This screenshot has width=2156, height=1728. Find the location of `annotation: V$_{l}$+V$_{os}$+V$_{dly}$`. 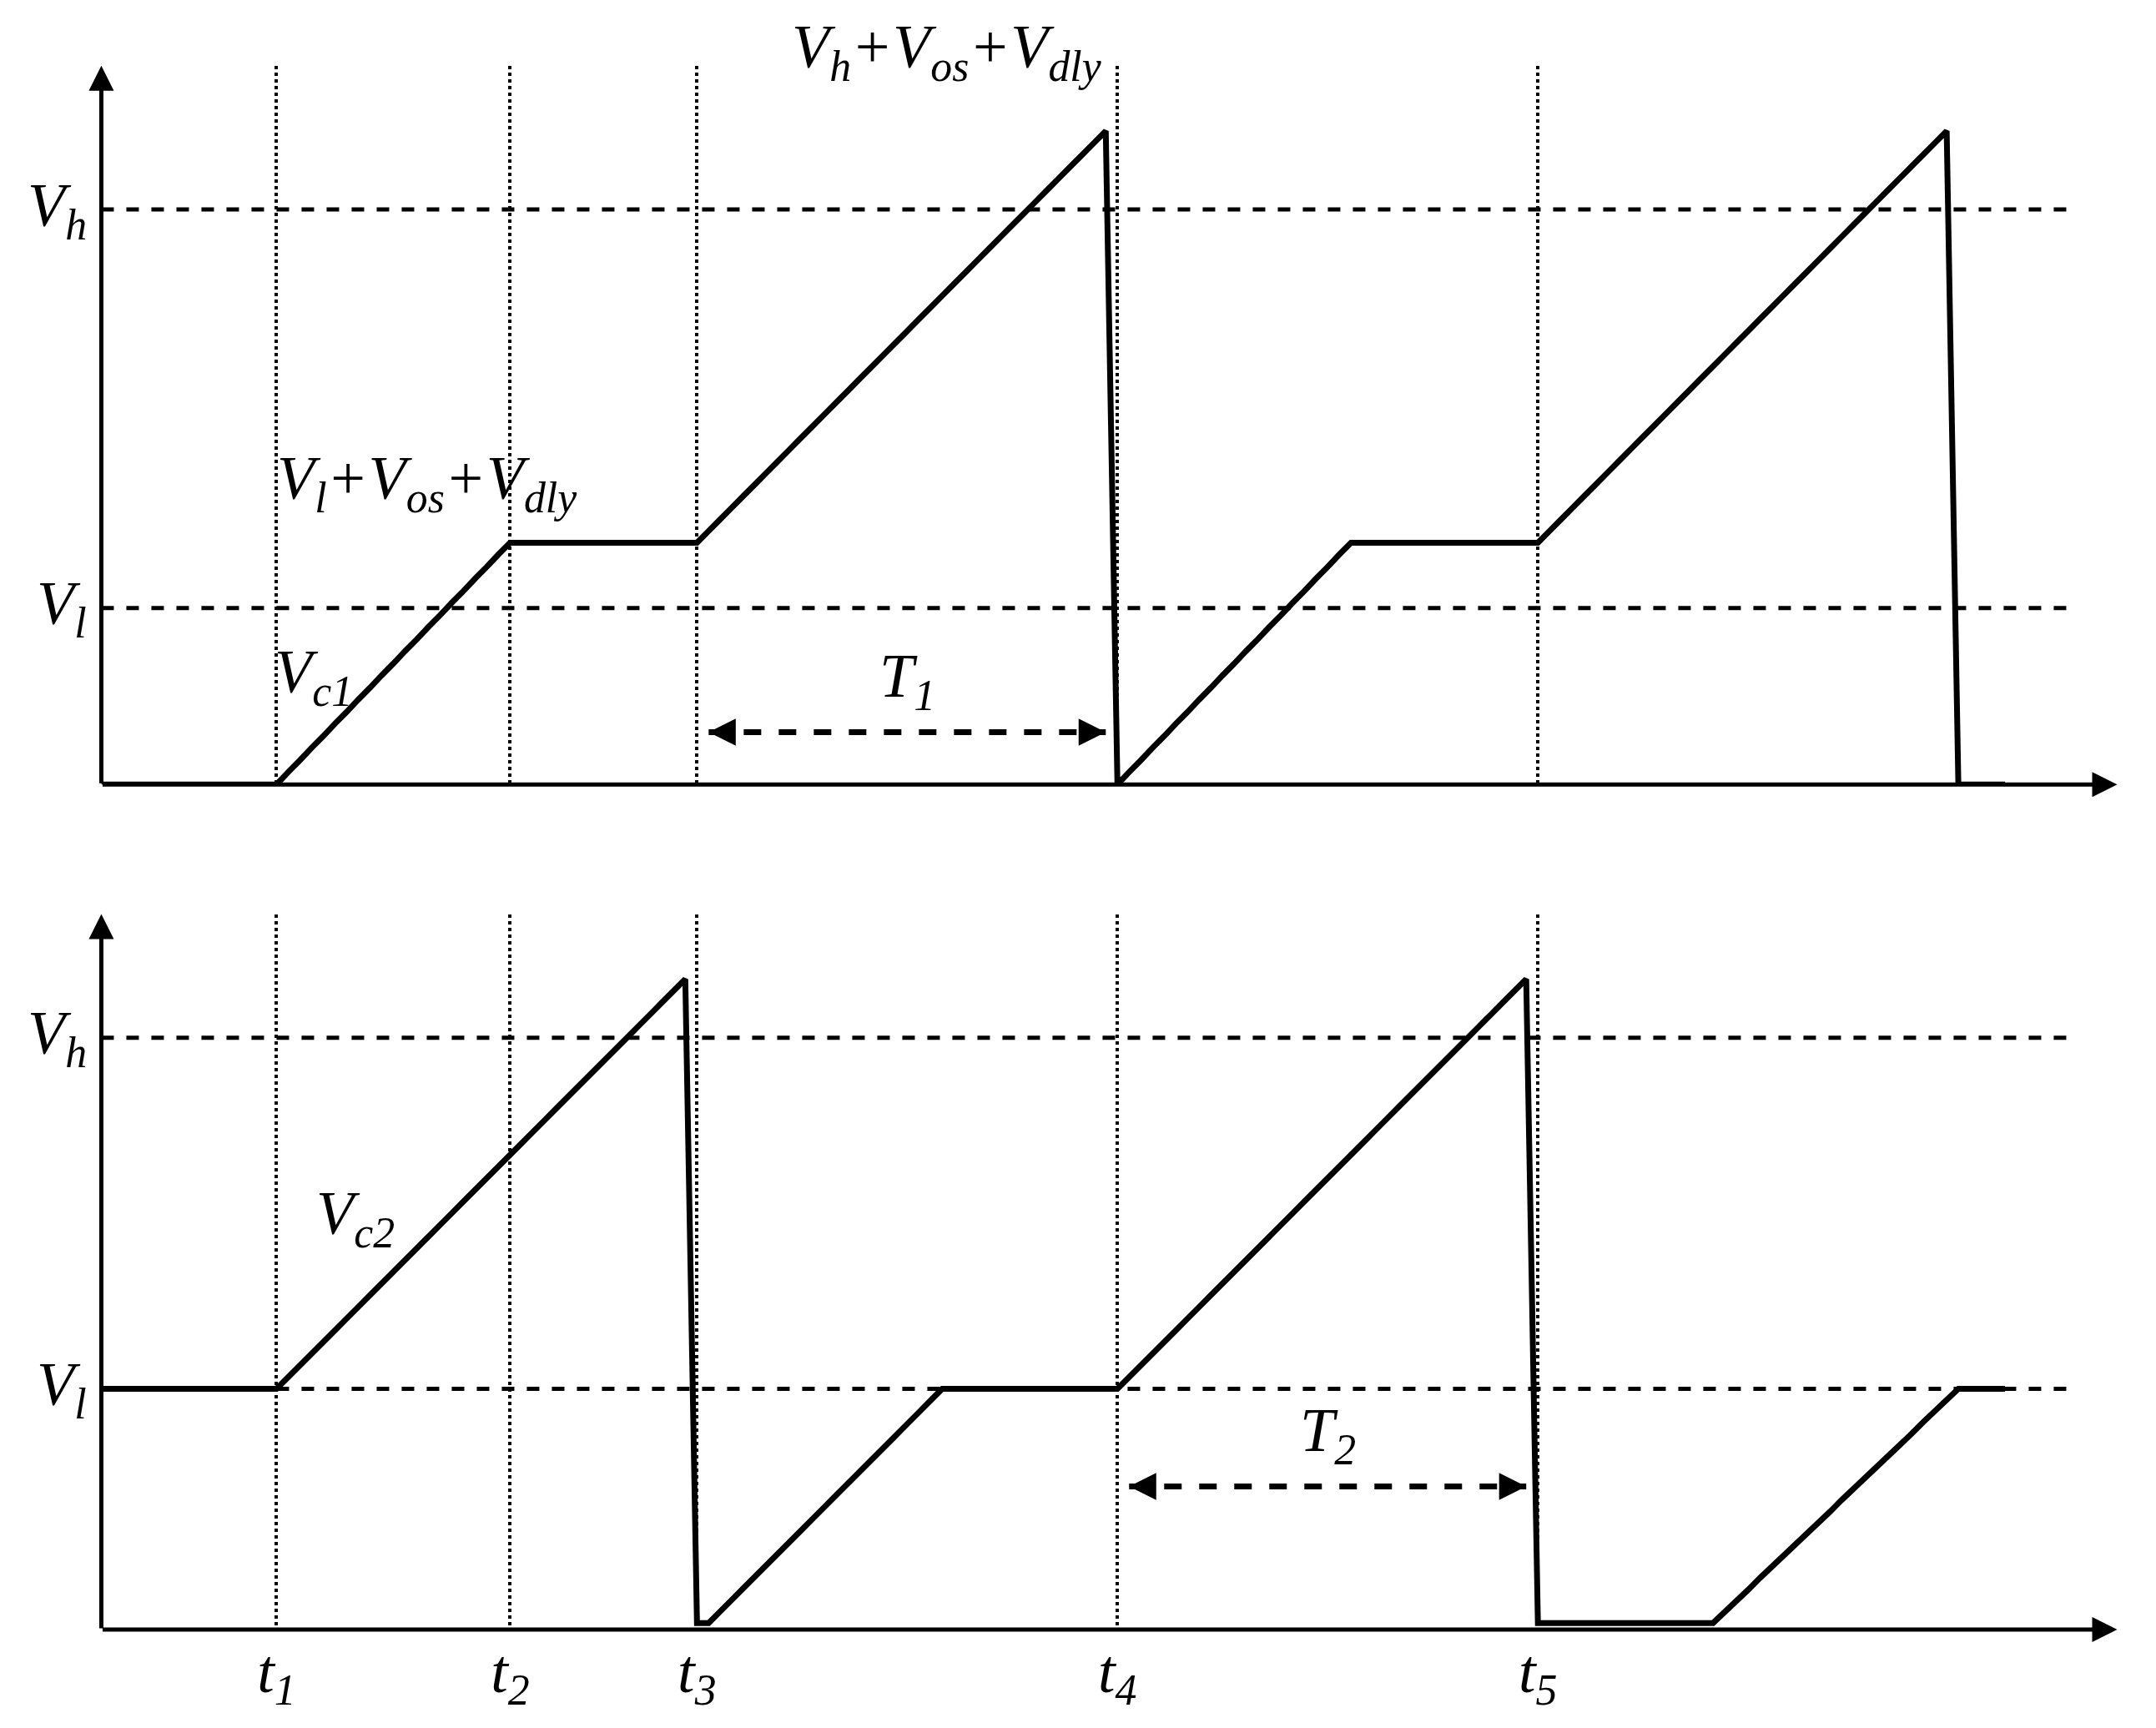

annotation: V$_{l}$+V$_{os}$+V$_{dly}$ is located at coordinates (427, 482).